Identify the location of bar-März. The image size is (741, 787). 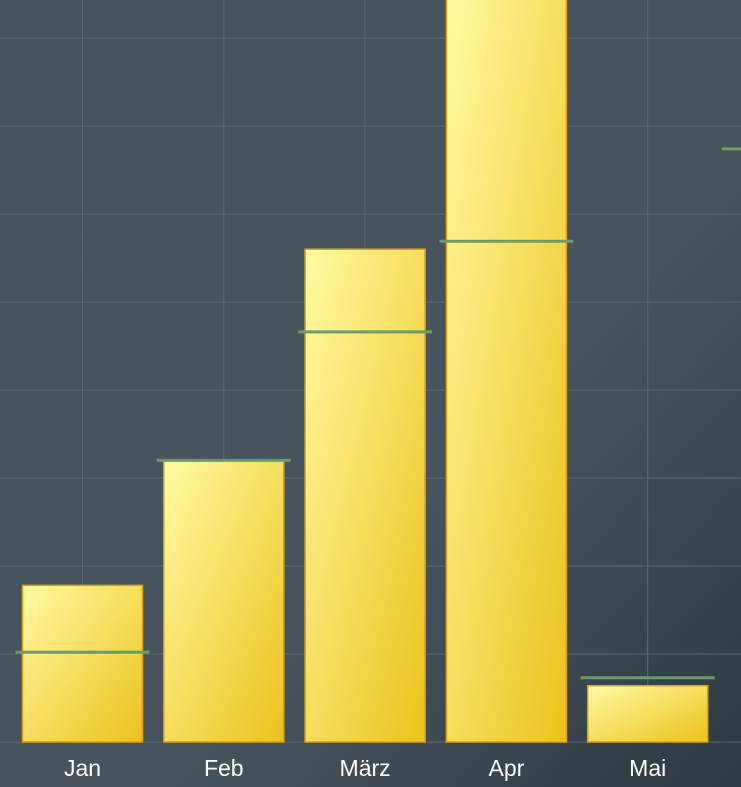
(365, 495).